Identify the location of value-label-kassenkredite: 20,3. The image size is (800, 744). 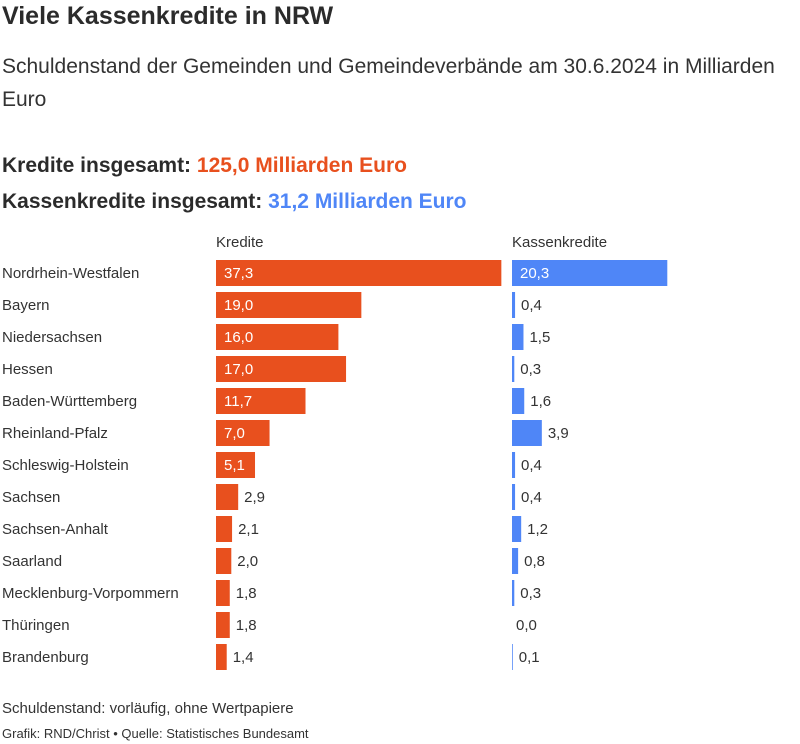
(534, 273).